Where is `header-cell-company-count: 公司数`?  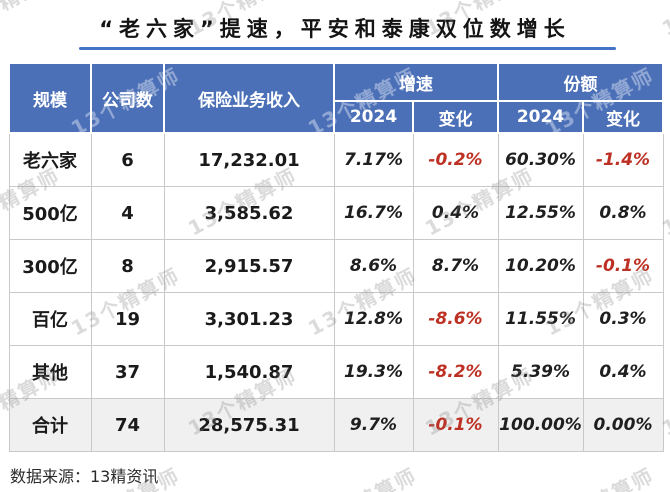
header-cell-company-count: 公司数 is located at coordinates (127, 98).